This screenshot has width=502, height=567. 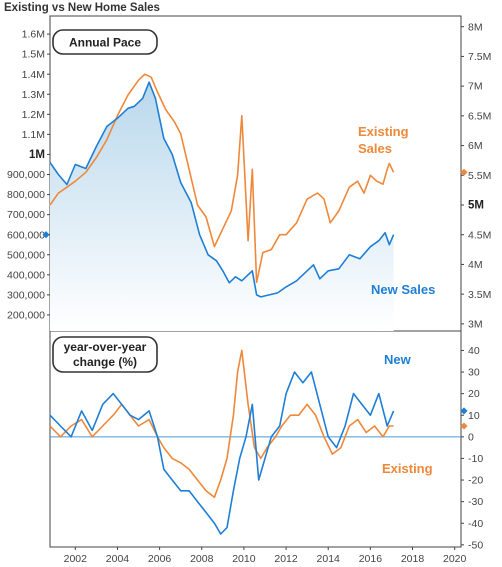 What do you see at coordinates (413, 559) in the screenshot?
I see `x-tick-label: 2018` at bounding box center [413, 559].